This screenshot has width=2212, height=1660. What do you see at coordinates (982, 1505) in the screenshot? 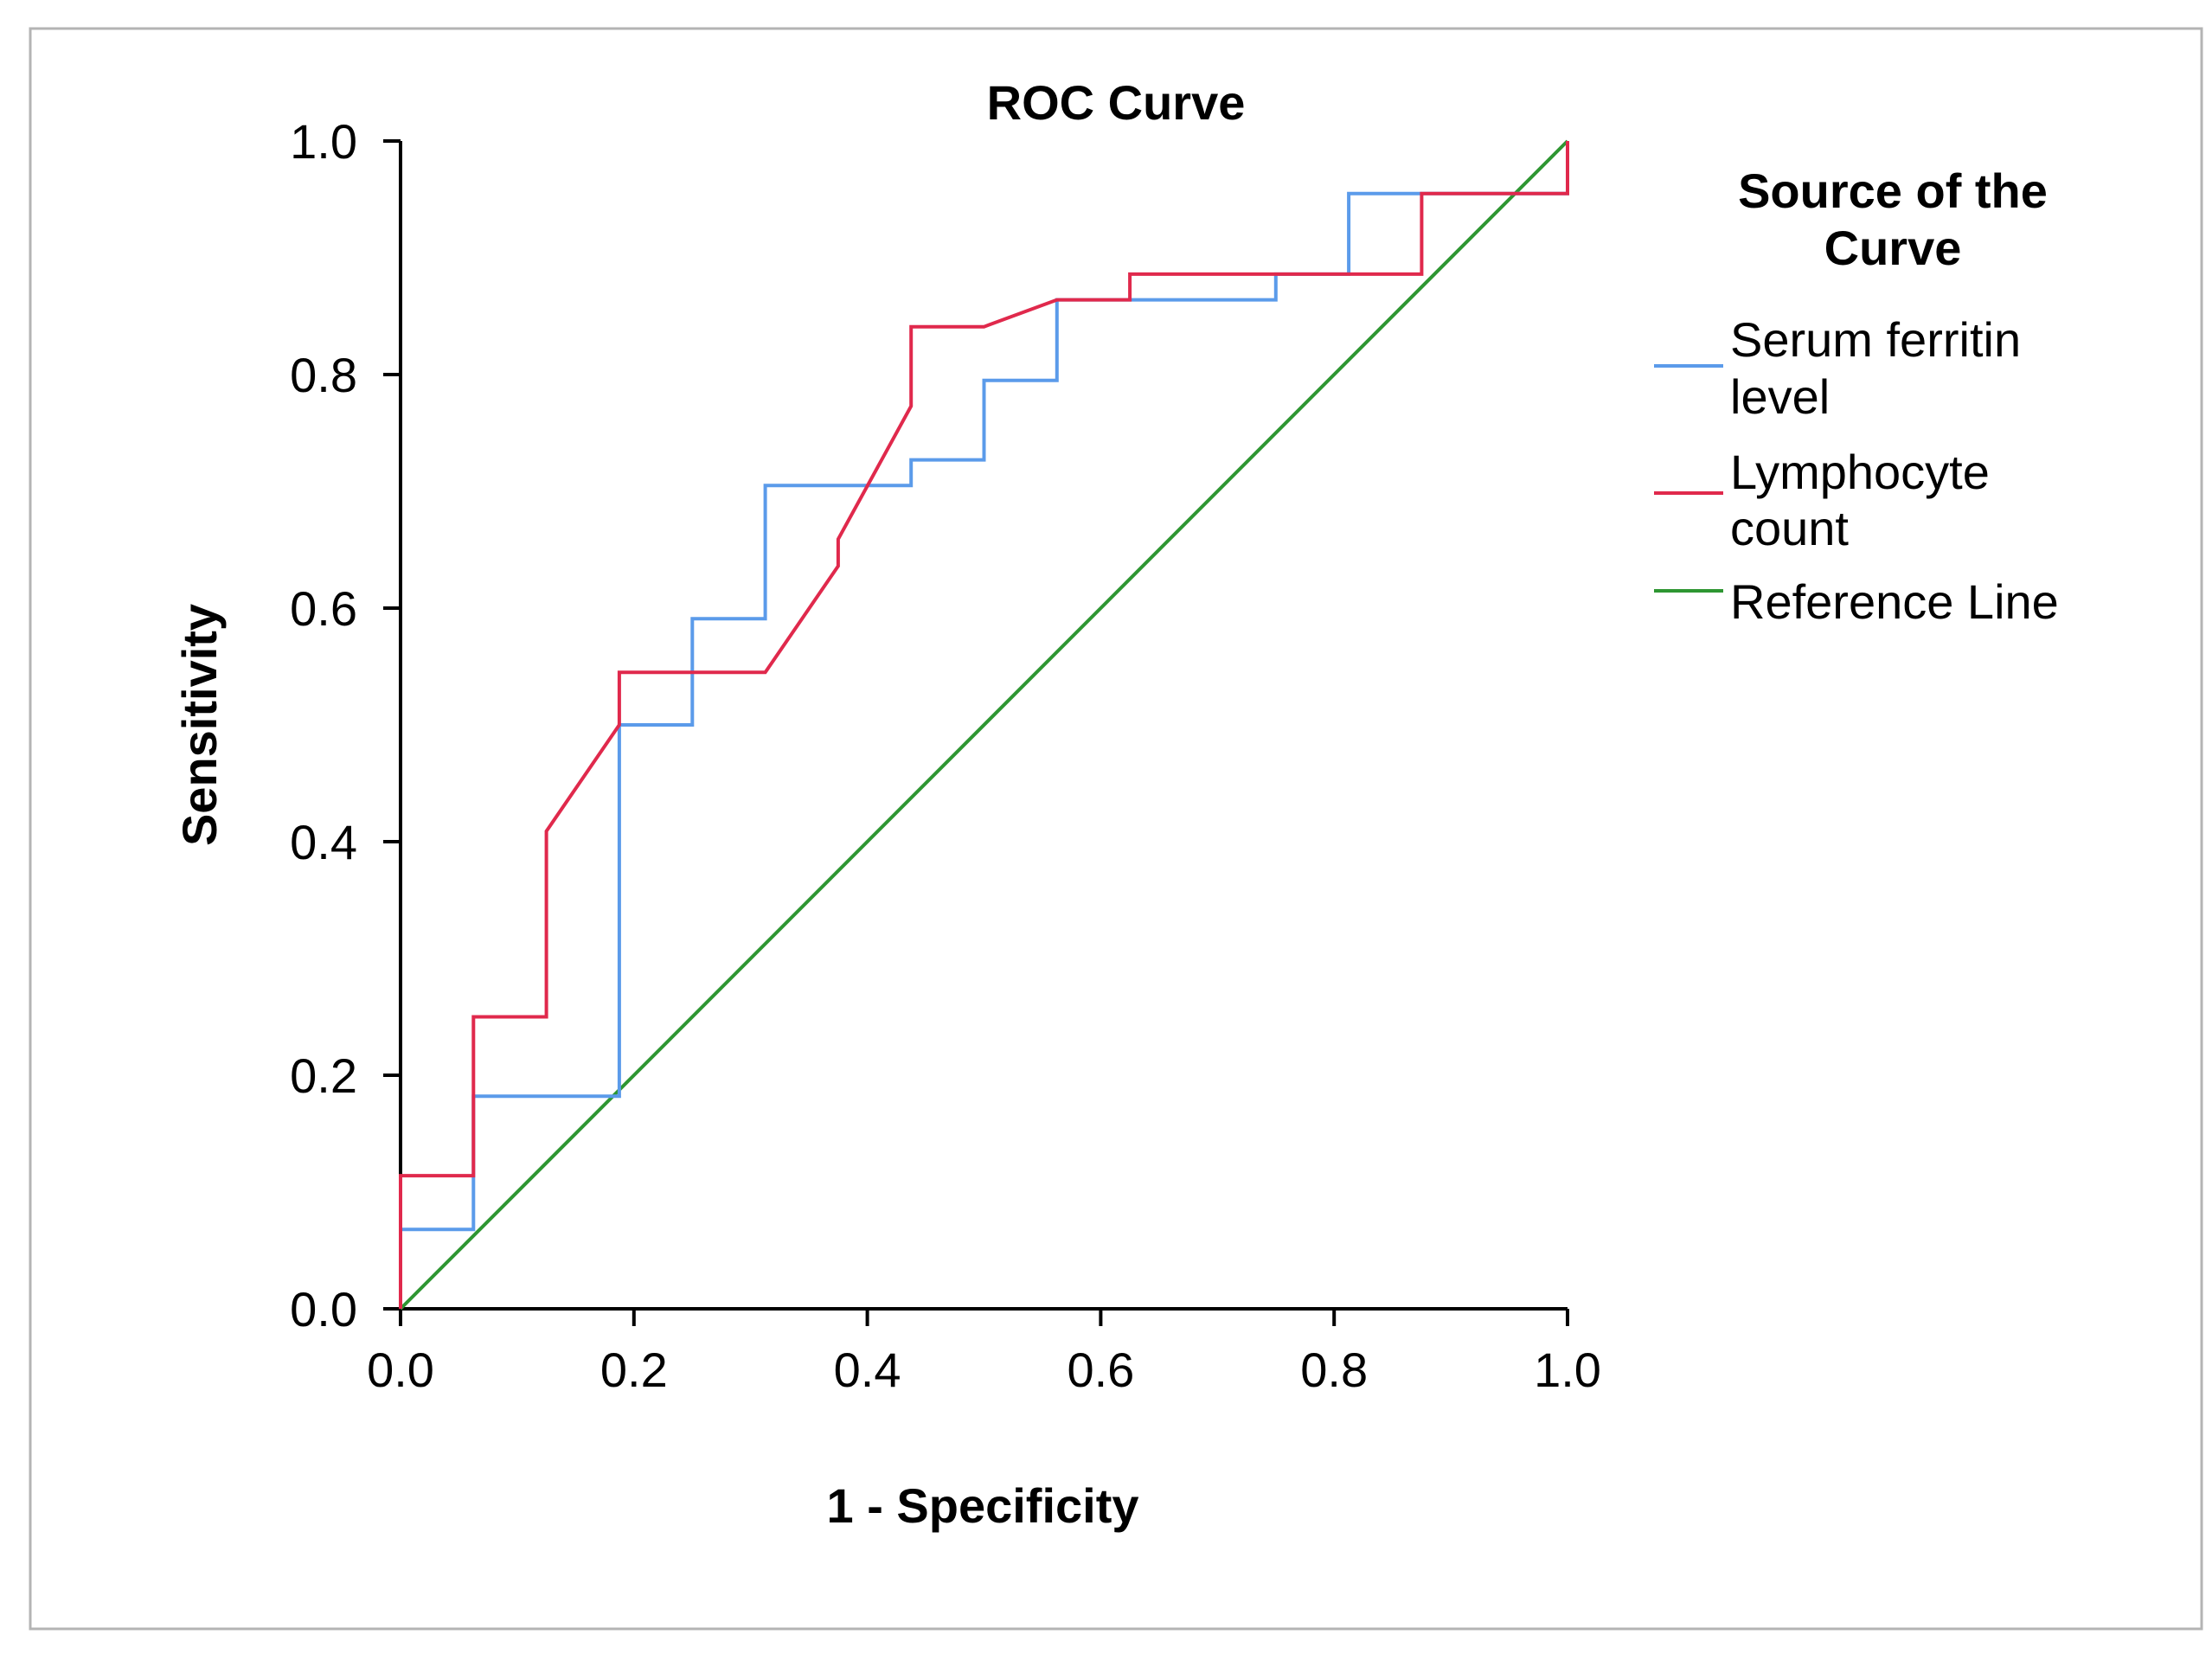
I see `x-axis-label: 1 - Specificity` at bounding box center [982, 1505].